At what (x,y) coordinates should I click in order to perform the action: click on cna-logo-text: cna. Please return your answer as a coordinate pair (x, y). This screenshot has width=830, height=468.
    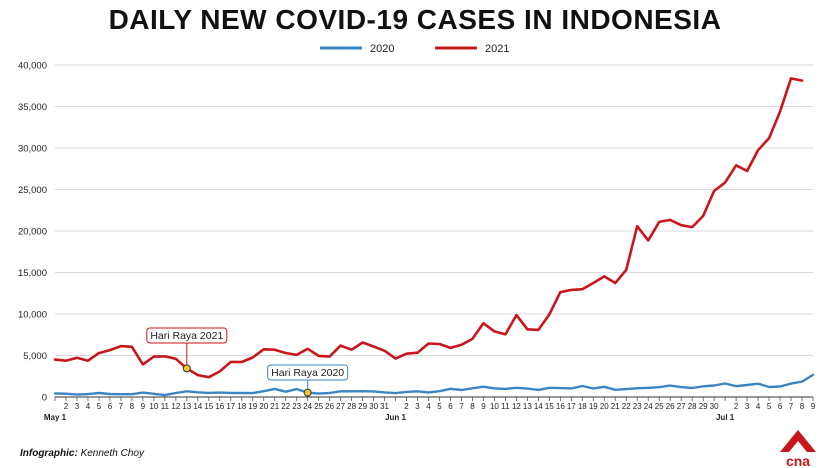
    Looking at the image, I should click on (798, 460).